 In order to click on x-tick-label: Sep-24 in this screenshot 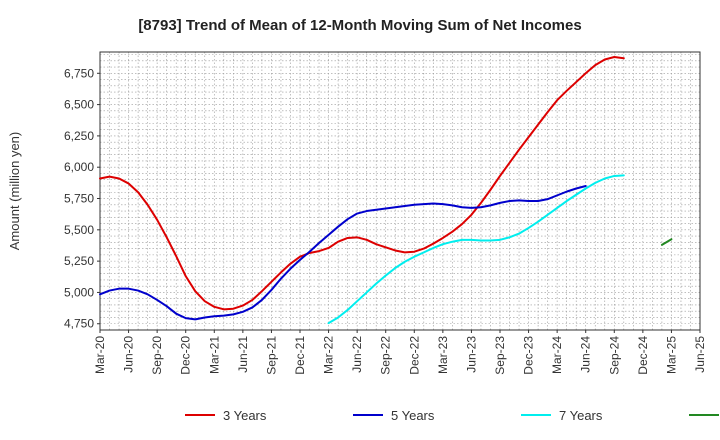, I will do `click(614, 355)`.